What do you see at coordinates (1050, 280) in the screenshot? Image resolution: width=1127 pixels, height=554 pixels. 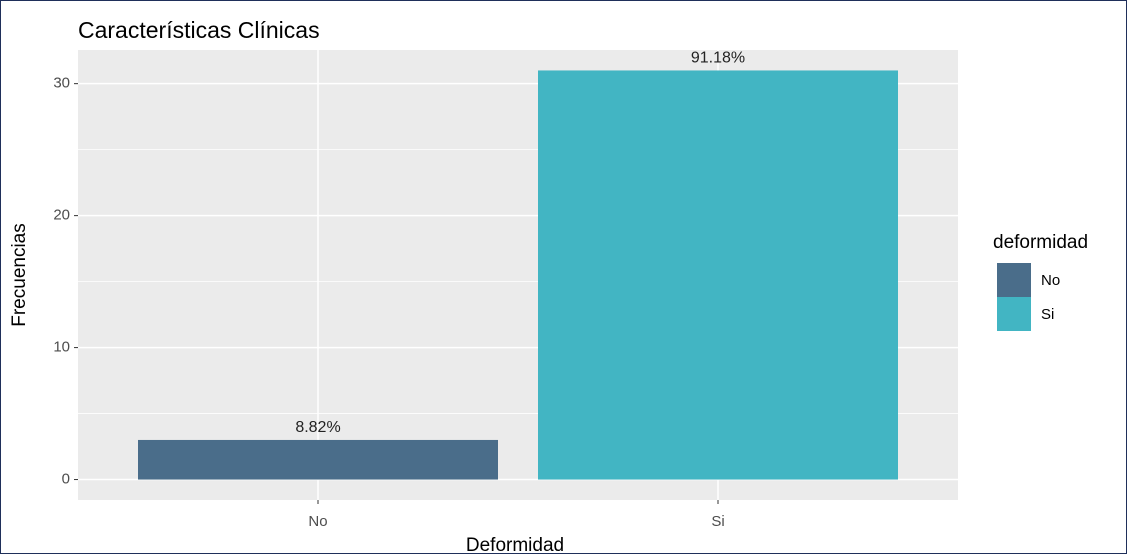 I see `legend-label: No` at bounding box center [1050, 280].